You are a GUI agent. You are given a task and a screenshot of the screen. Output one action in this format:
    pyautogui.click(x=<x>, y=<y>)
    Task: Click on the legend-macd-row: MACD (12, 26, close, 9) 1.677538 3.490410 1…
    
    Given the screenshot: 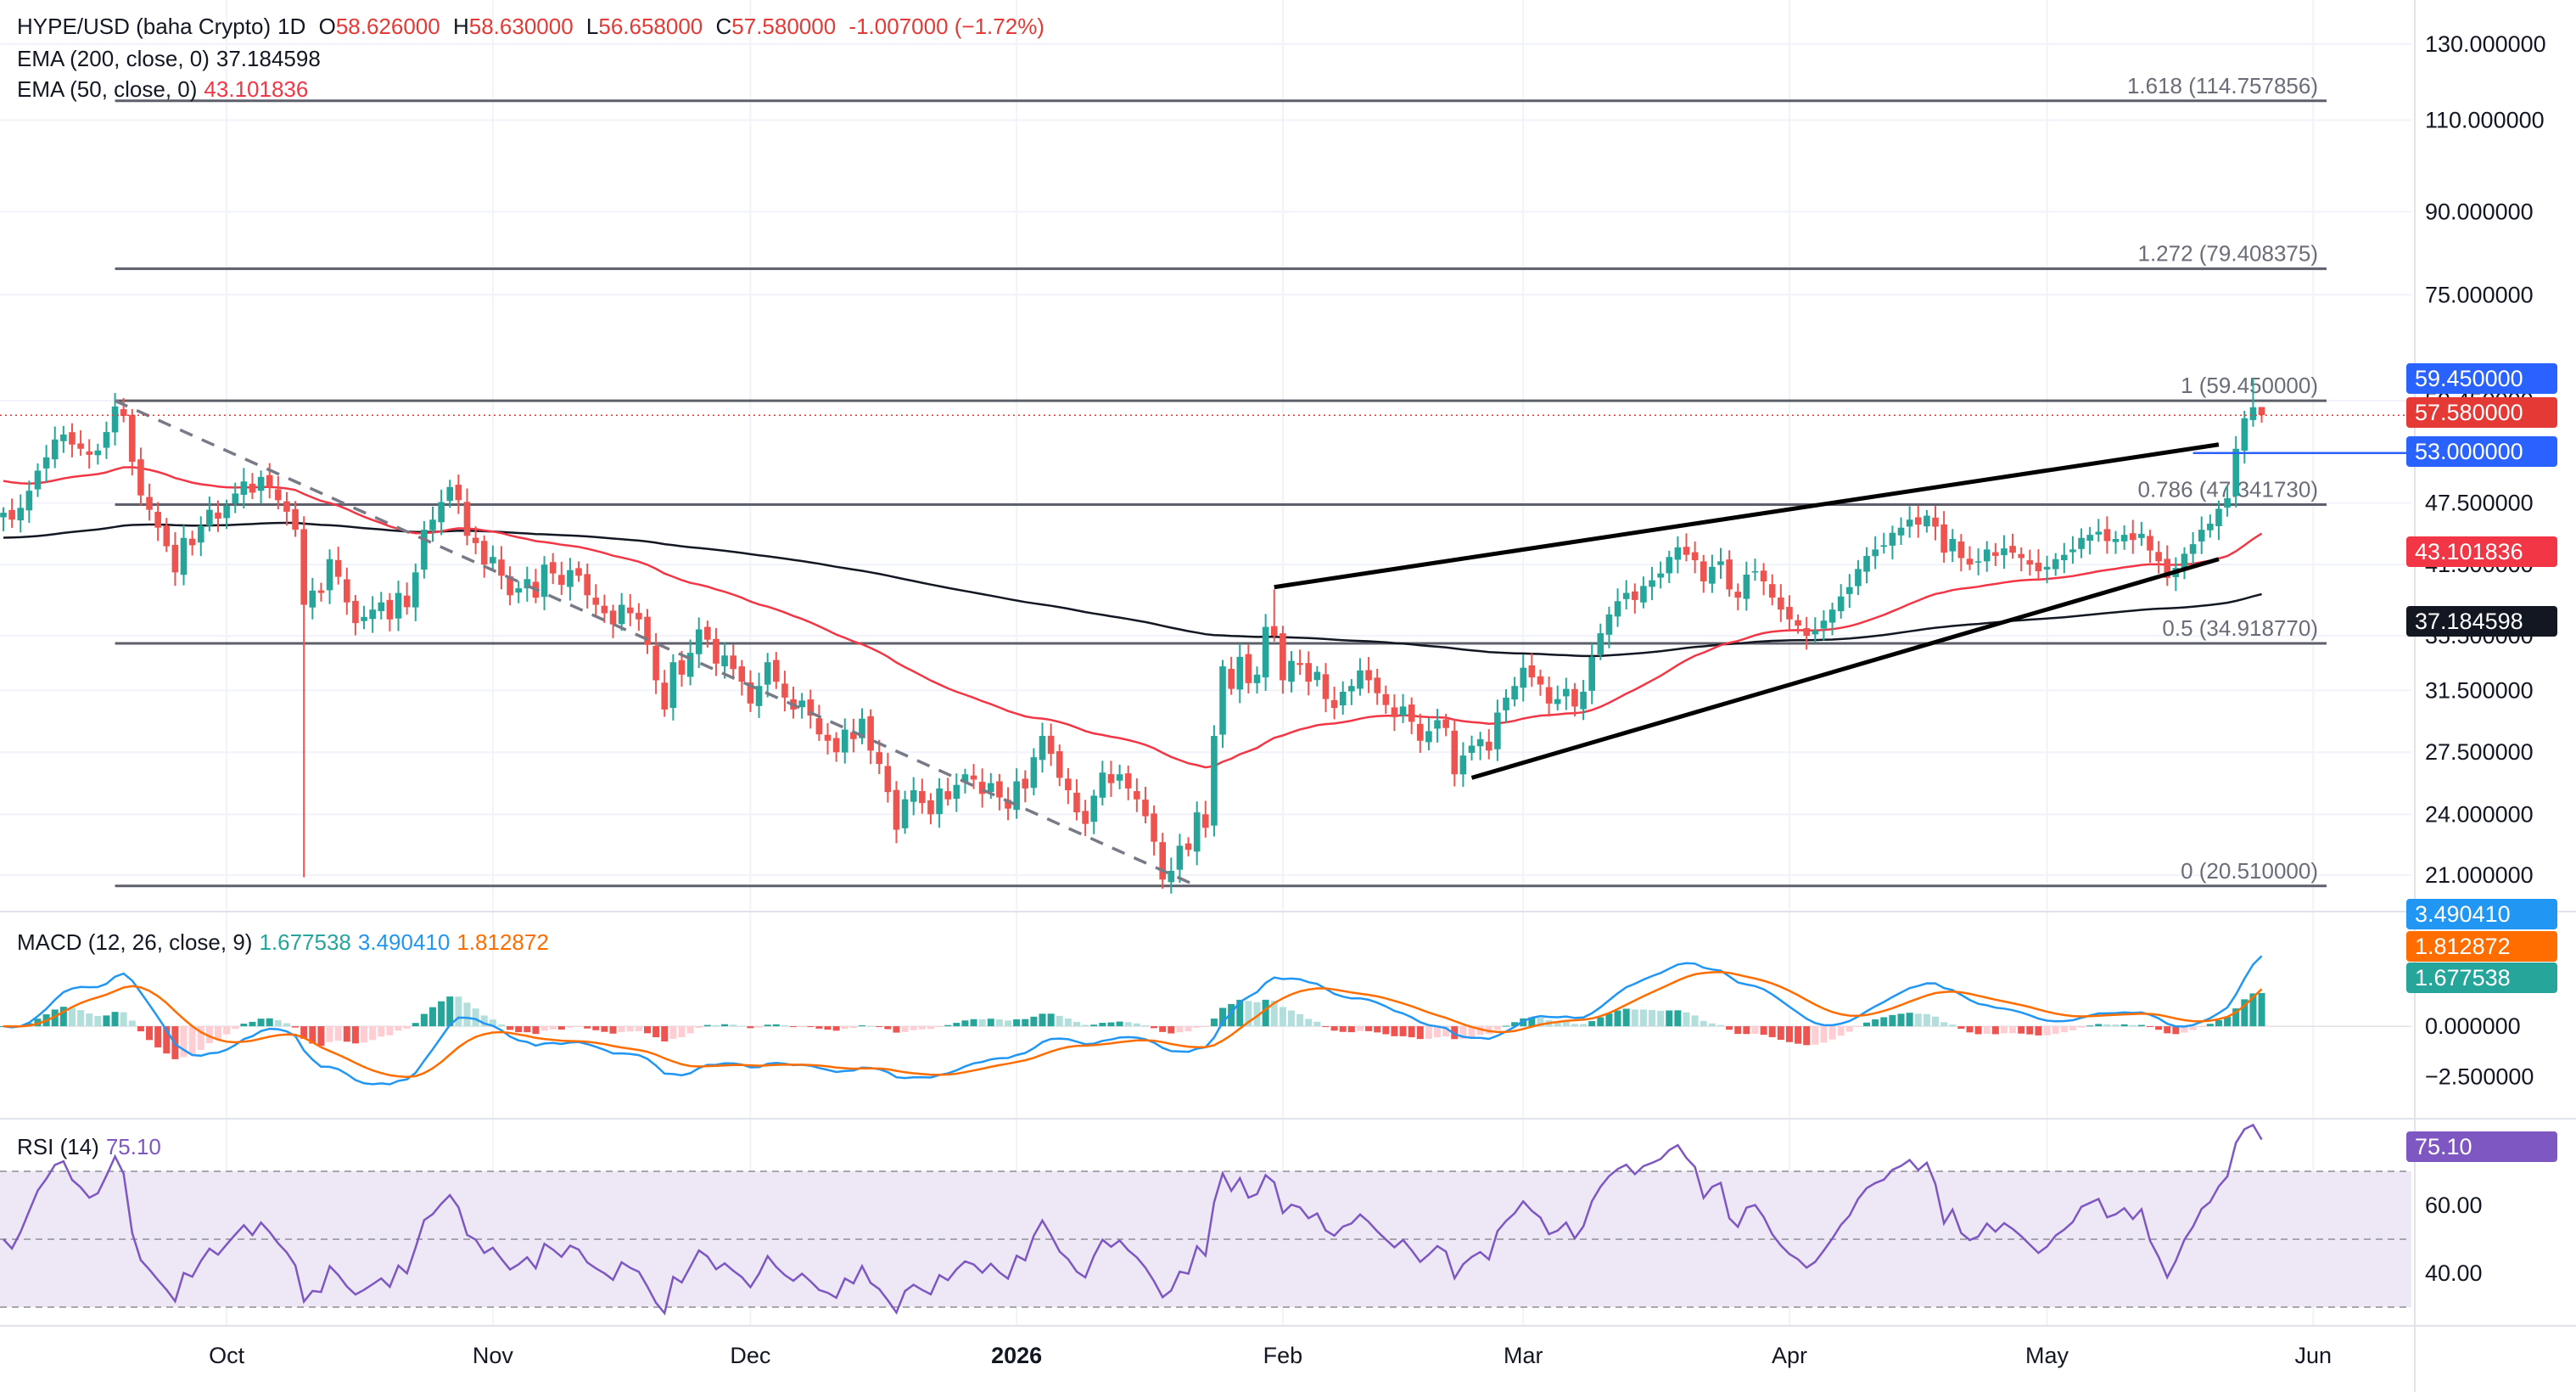 What is the action you would take?
    pyautogui.click(x=286, y=942)
    